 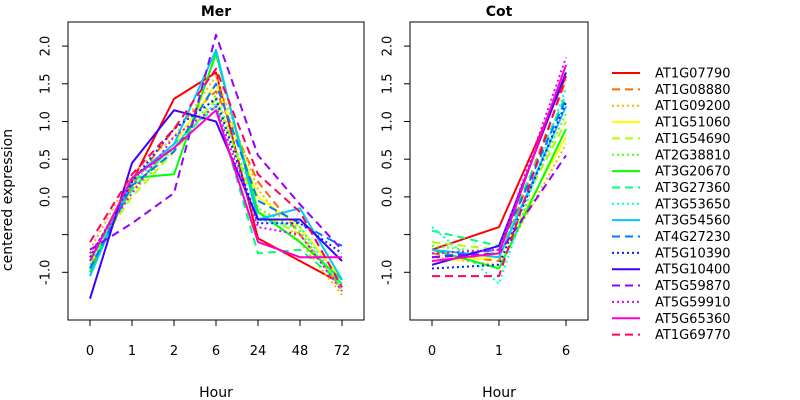 What do you see at coordinates (300, 351) in the screenshot?
I see `x-tick-label: 48` at bounding box center [300, 351].